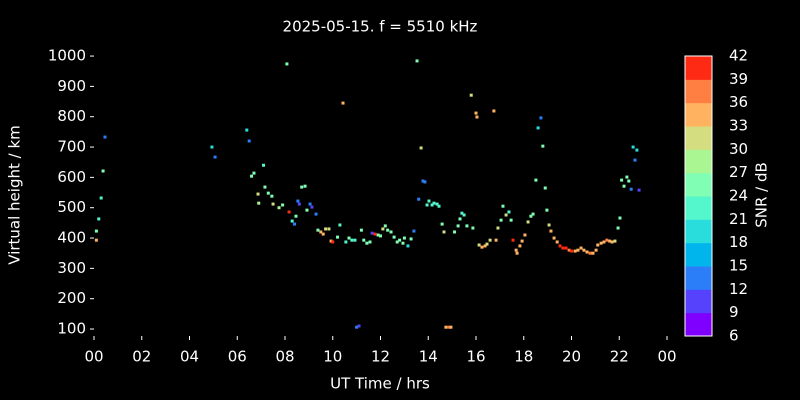 The height and width of the screenshot is (400, 800). I want to click on x-tick-label: 22, so click(619, 357).